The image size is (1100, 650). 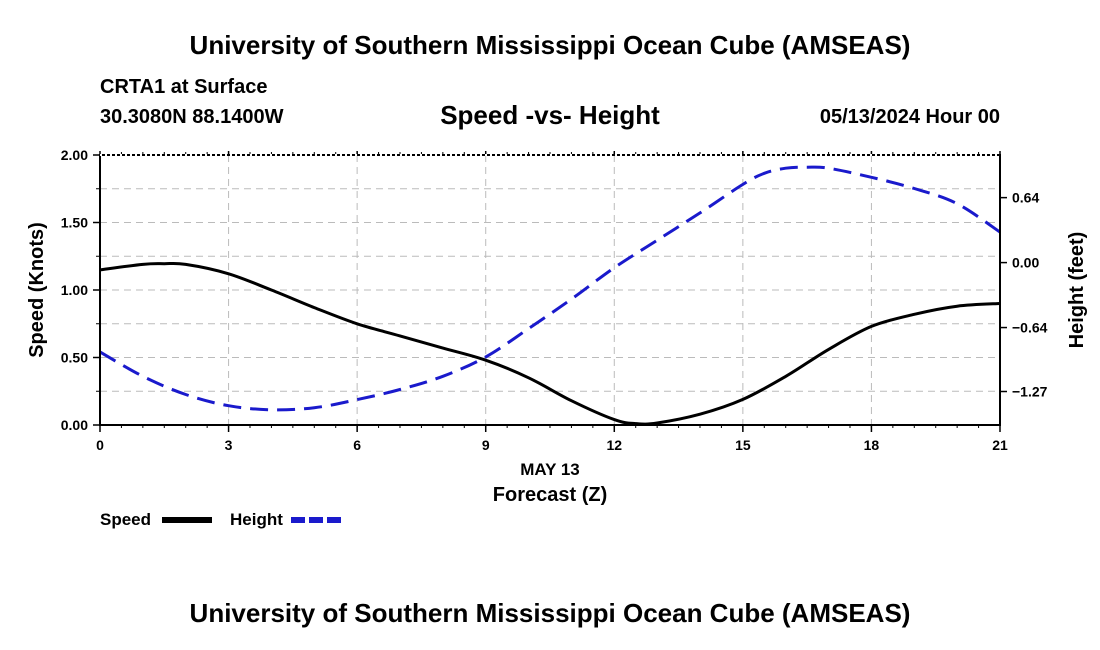 I want to click on datetime-label: 05/13/2024 Hour 00, so click(x=909, y=117).